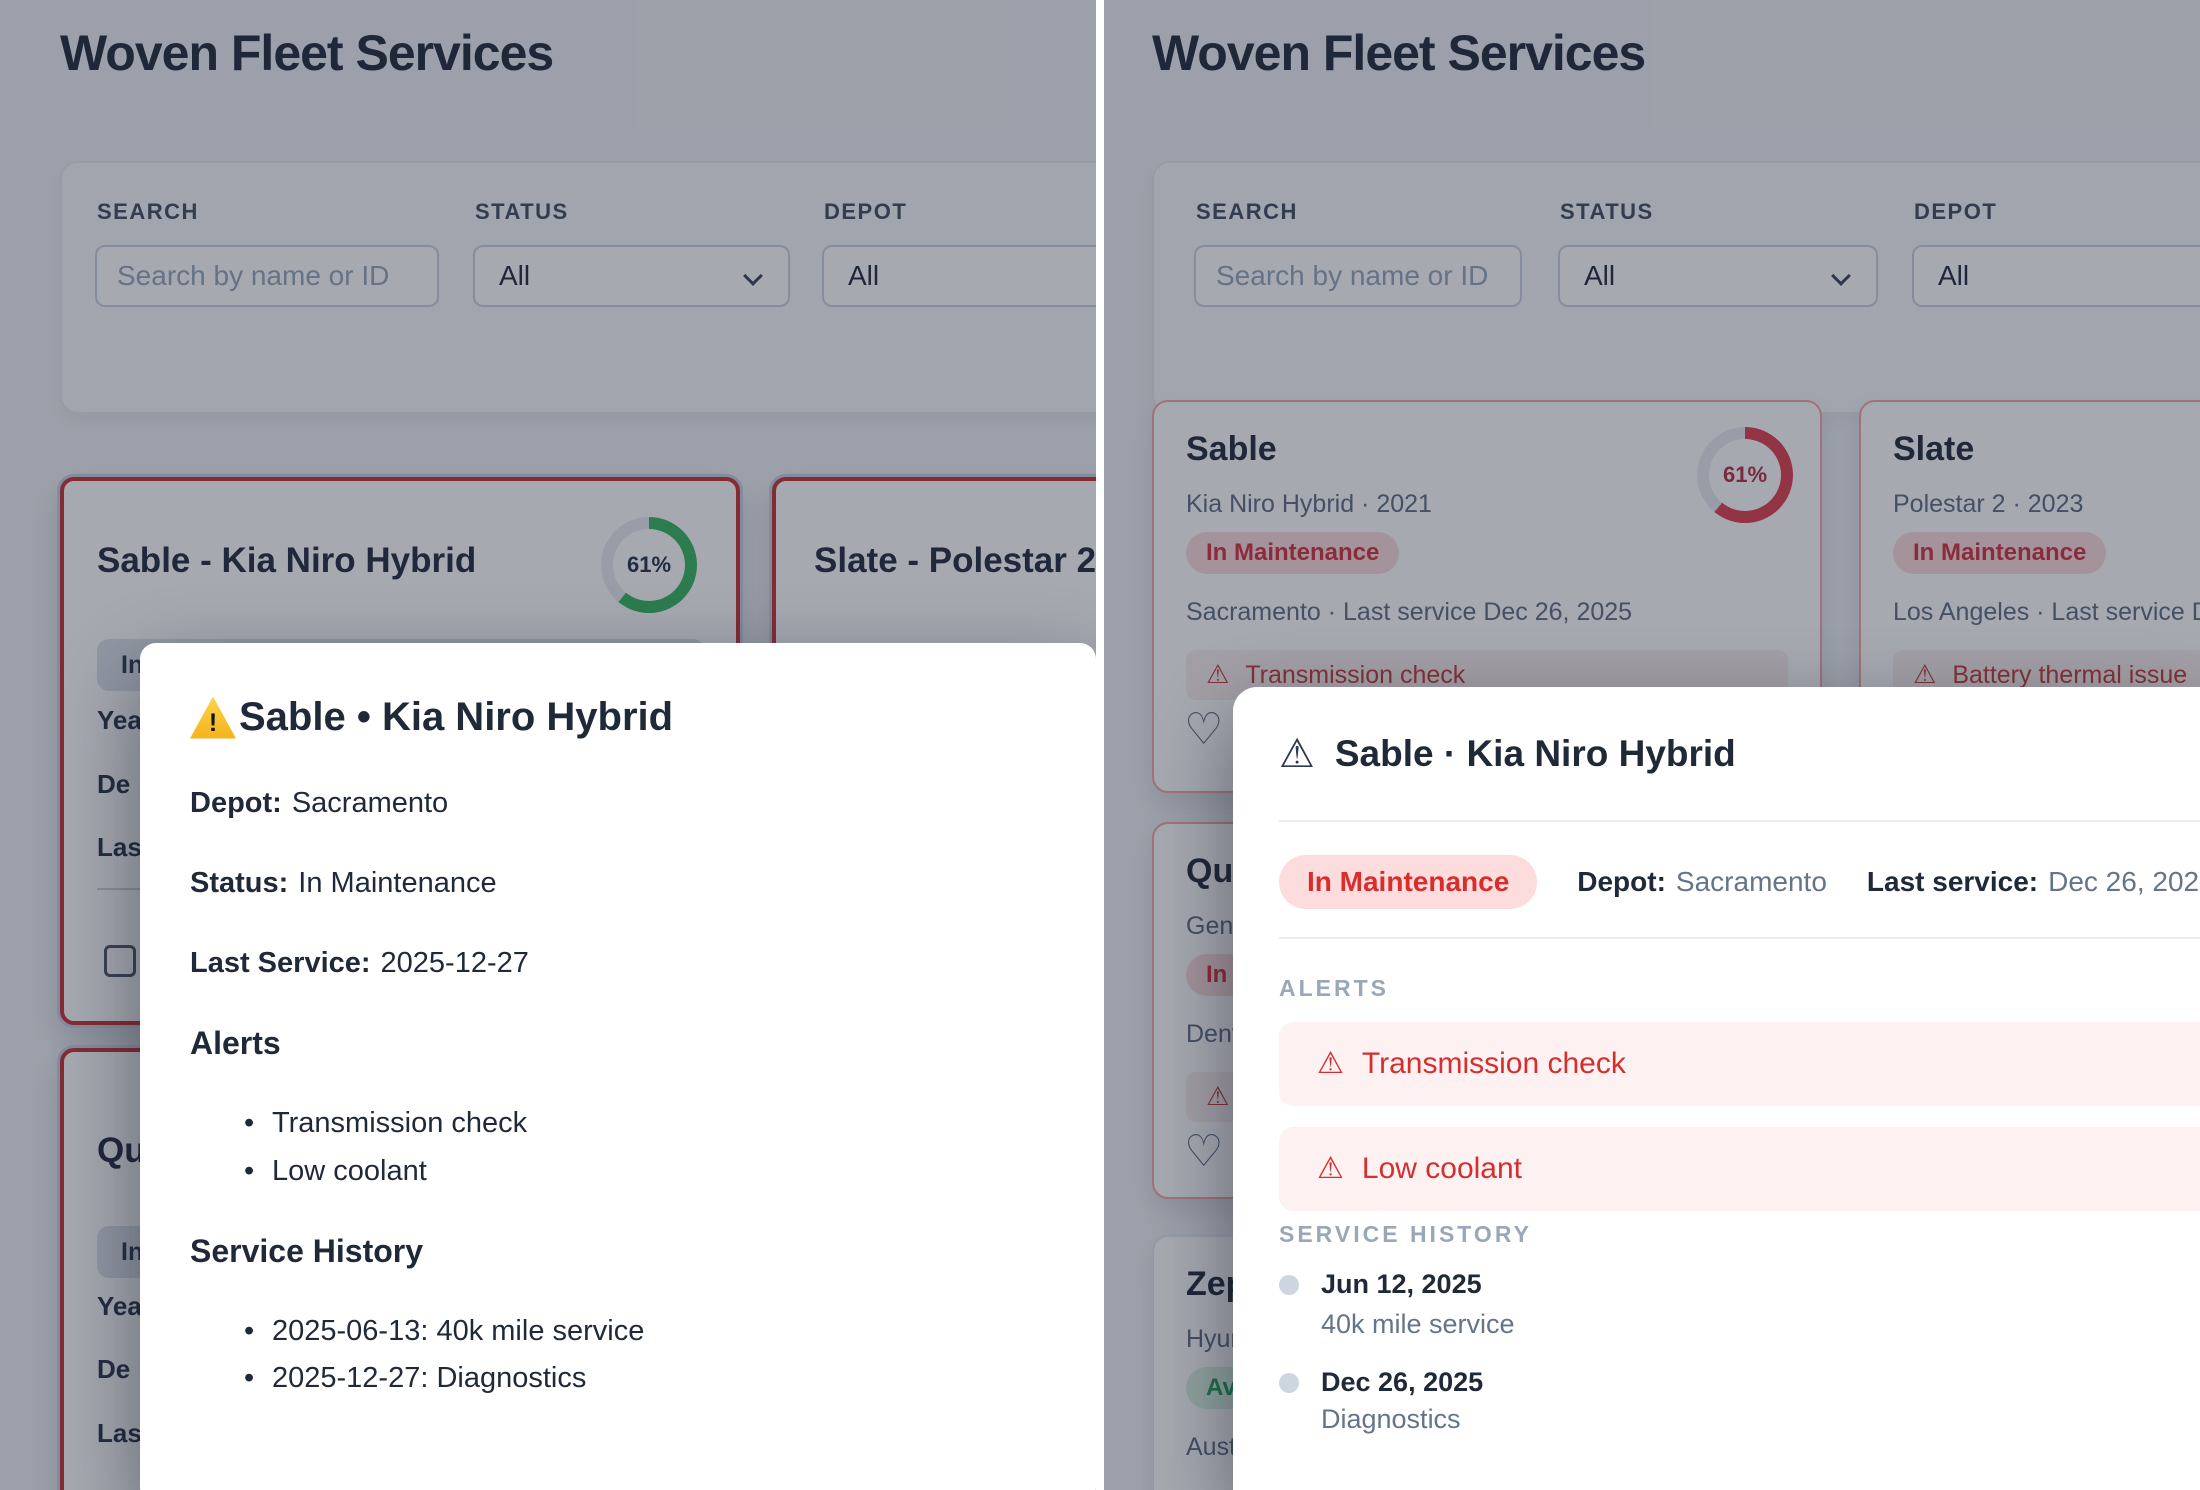 The image size is (2200, 1490). I want to click on card-subtitle: Polestar 2 · 2023, so click(1988, 504).